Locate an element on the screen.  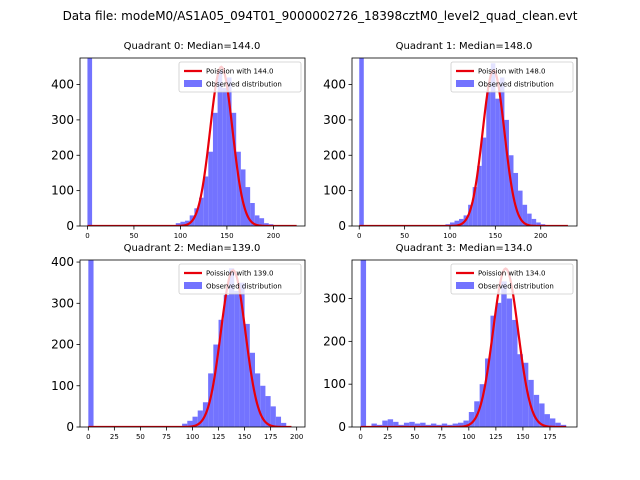
legend-curve-label: Poission with 148.0 is located at coordinates (512, 72).